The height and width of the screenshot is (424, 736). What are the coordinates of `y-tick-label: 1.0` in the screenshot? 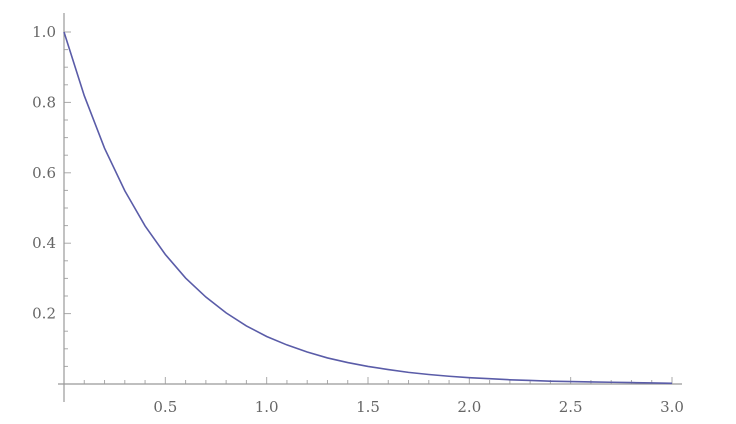 It's located at (44, 32).